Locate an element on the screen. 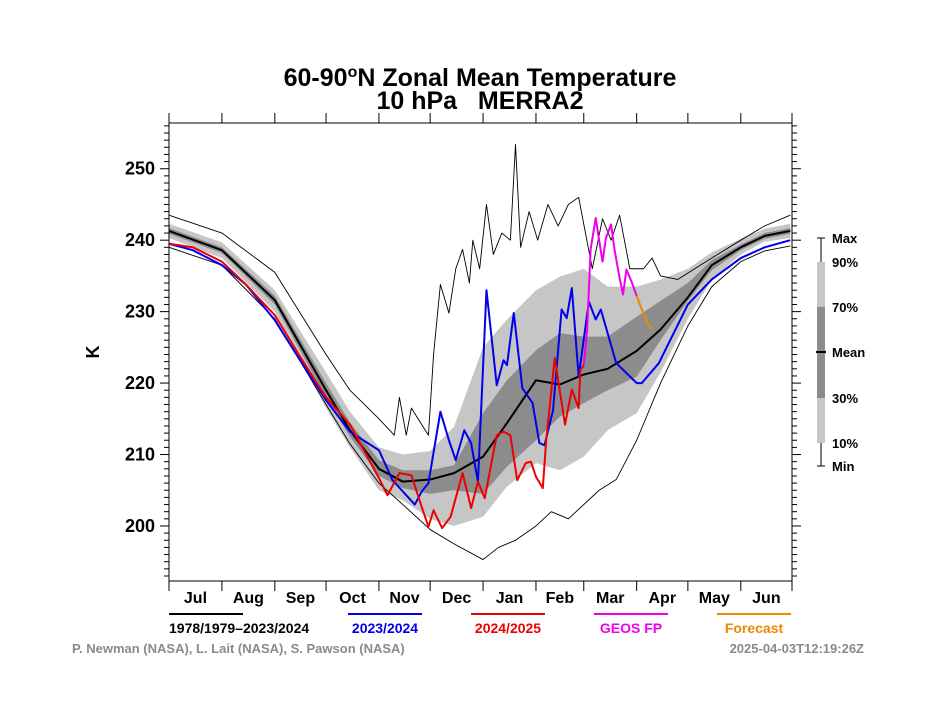 Image resolution: width=936 pixels, height=724 pixels. y-tick-label: 250 is located at coordinates (140, 169).